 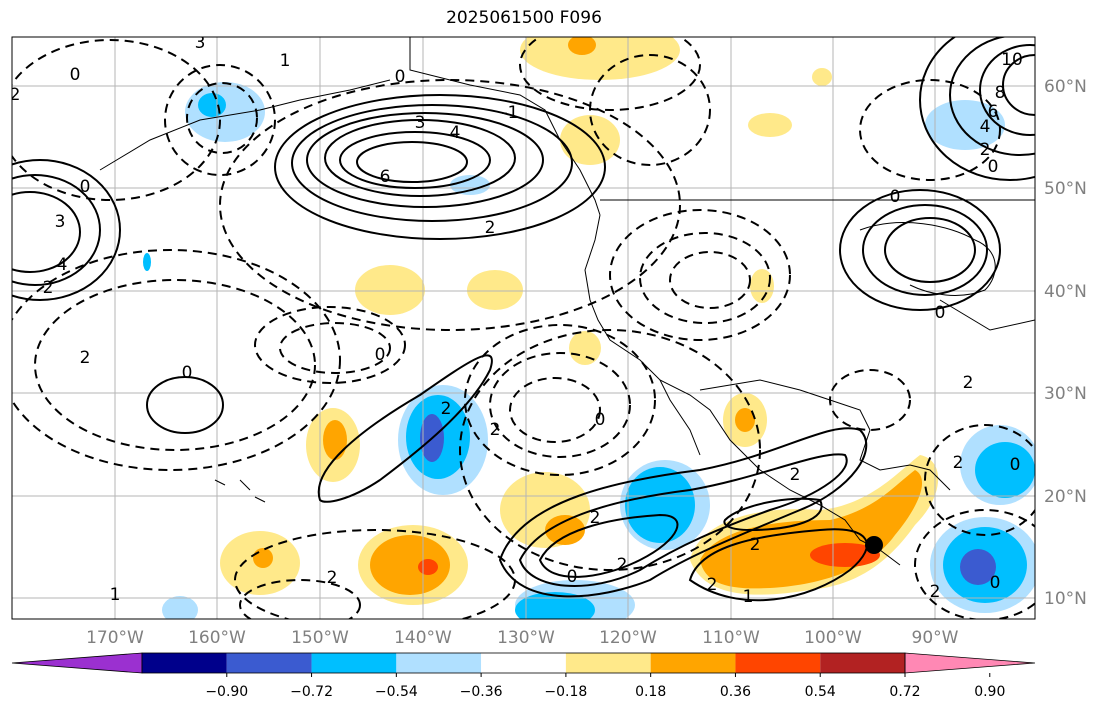 What do you see at coordinates (993, 112) in the screenshot?
I see `contour-label: 6` at bounding box center [993, 112].